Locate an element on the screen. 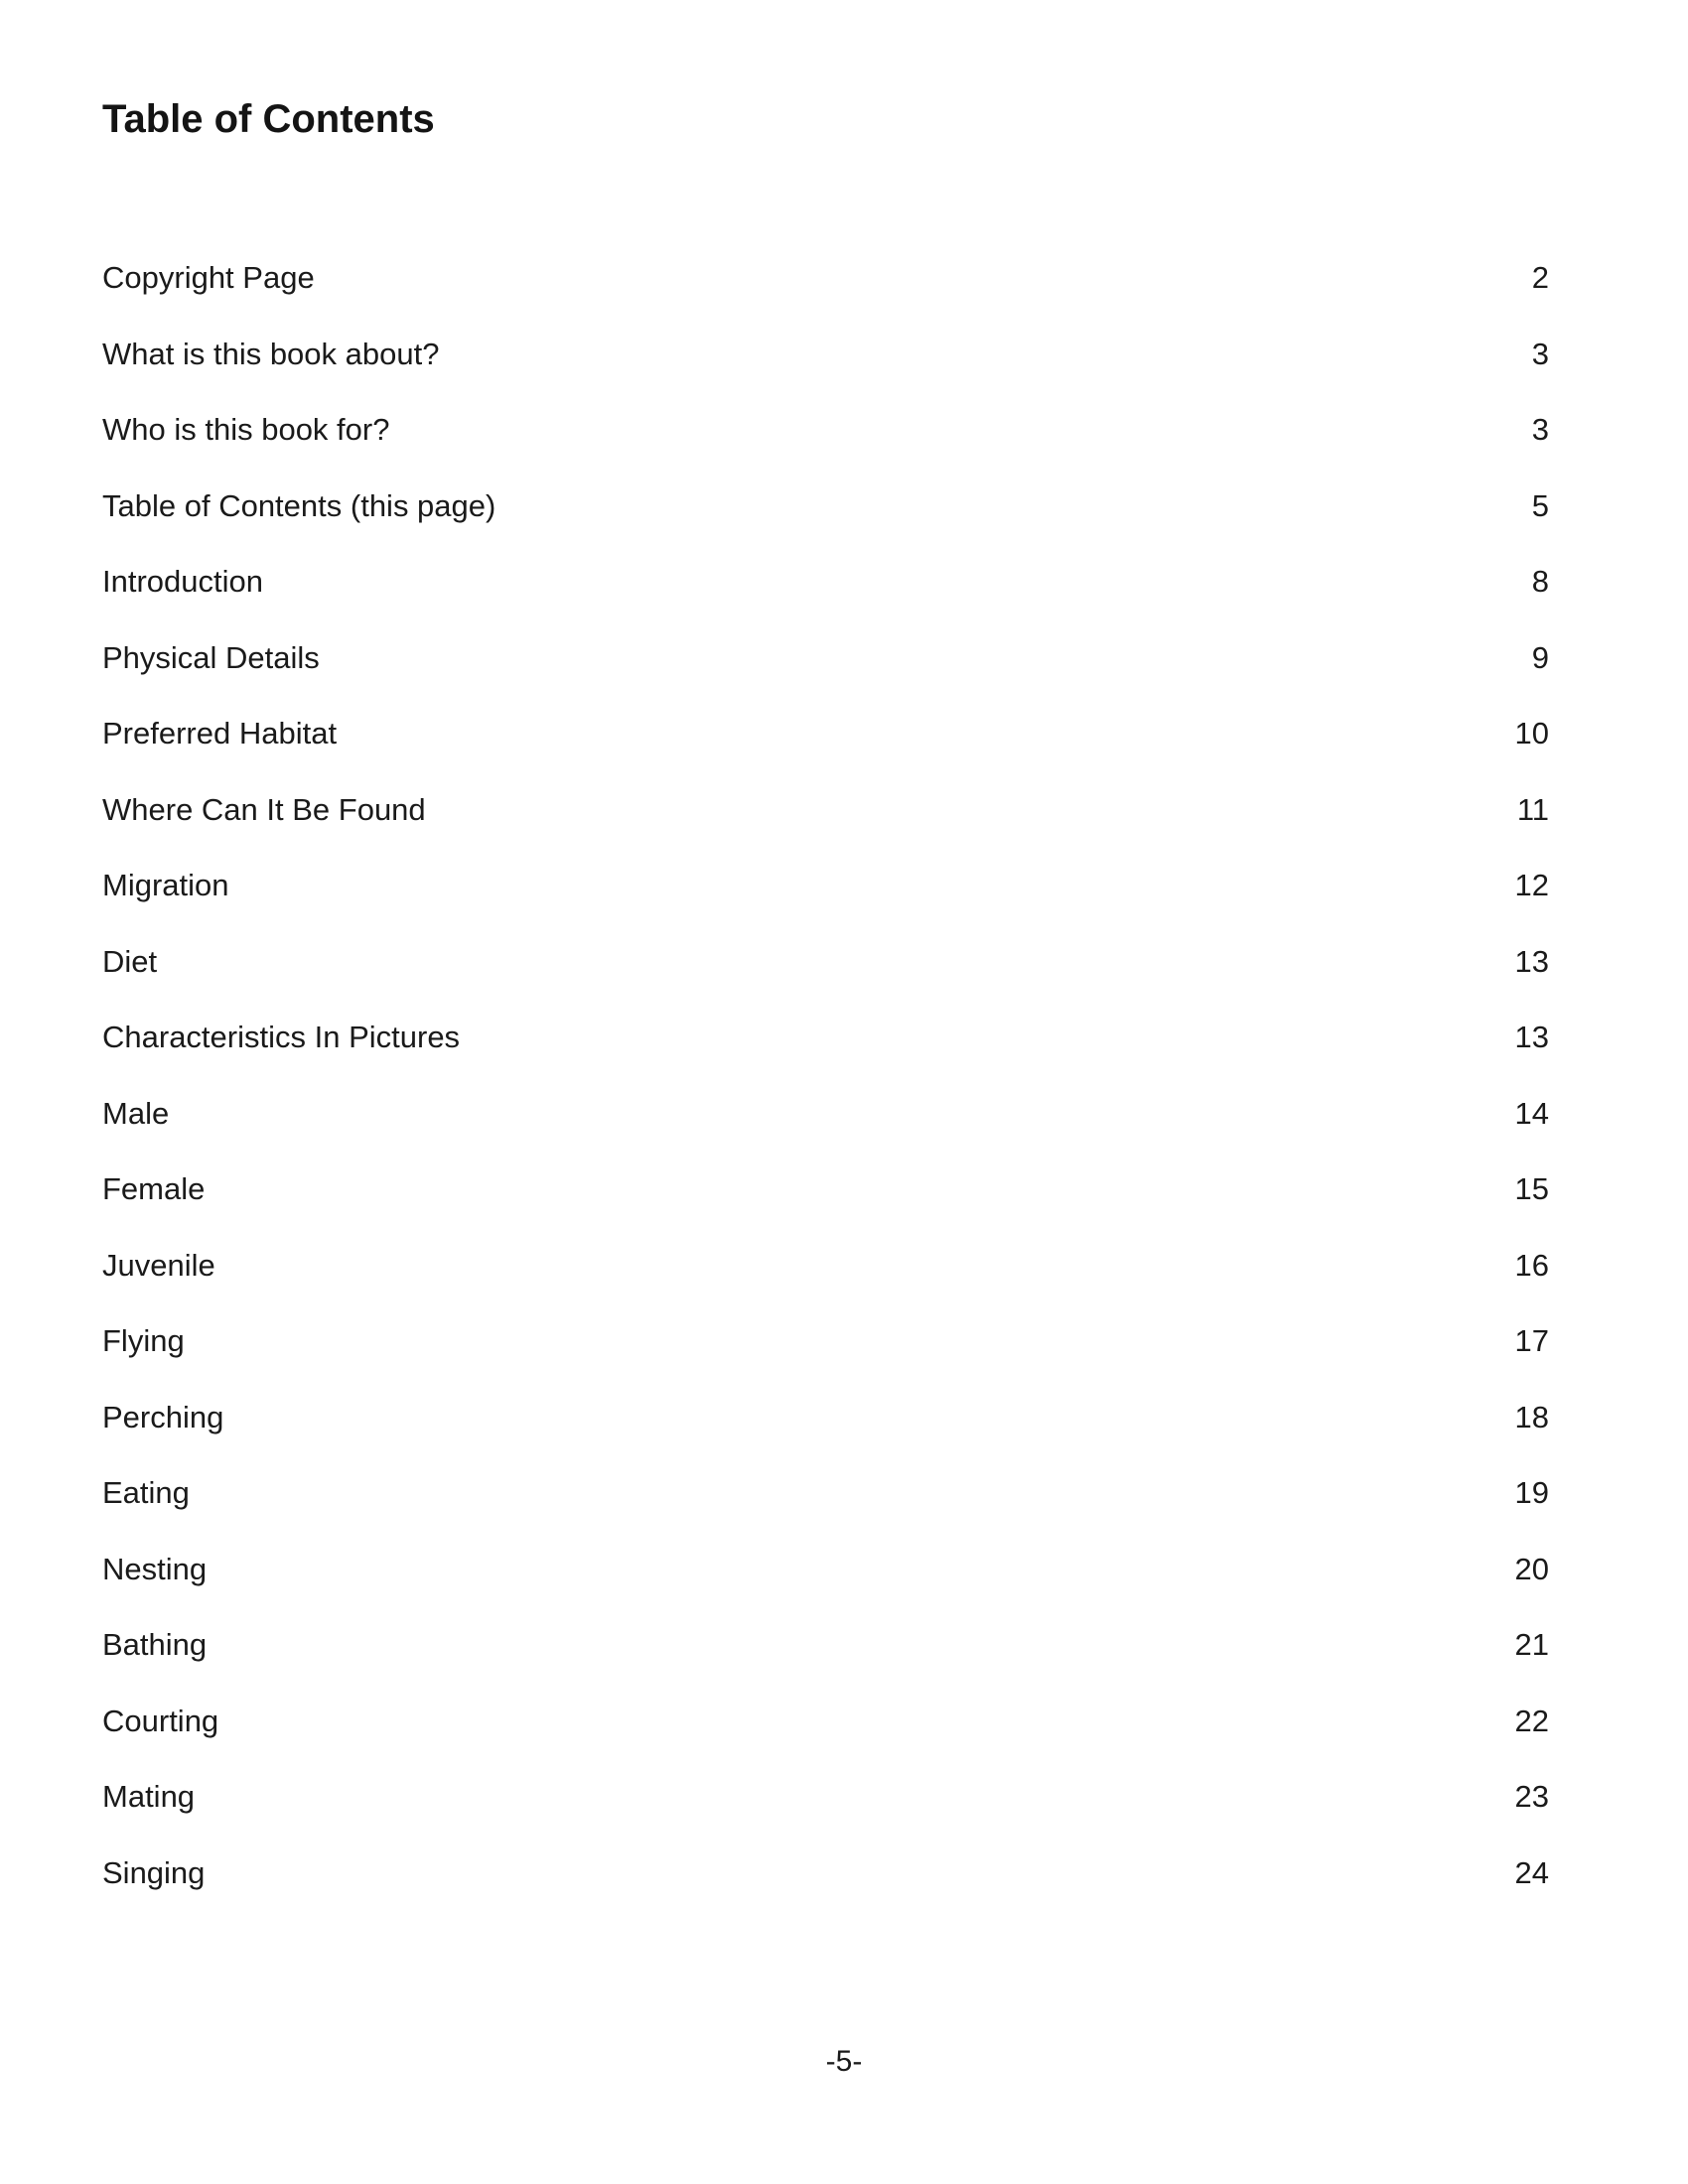  toc-entry-label: Juvenile is located at coordinates (158, 1265).